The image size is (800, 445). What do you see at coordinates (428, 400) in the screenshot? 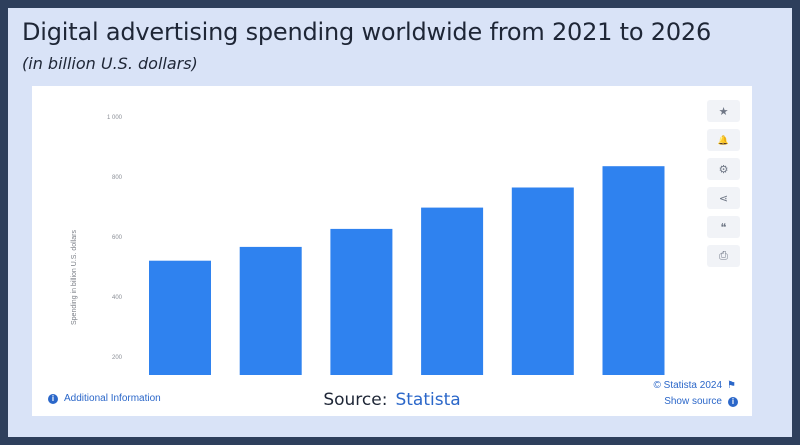
I see `source-brand: Statista` at bounding box center [428, 400].